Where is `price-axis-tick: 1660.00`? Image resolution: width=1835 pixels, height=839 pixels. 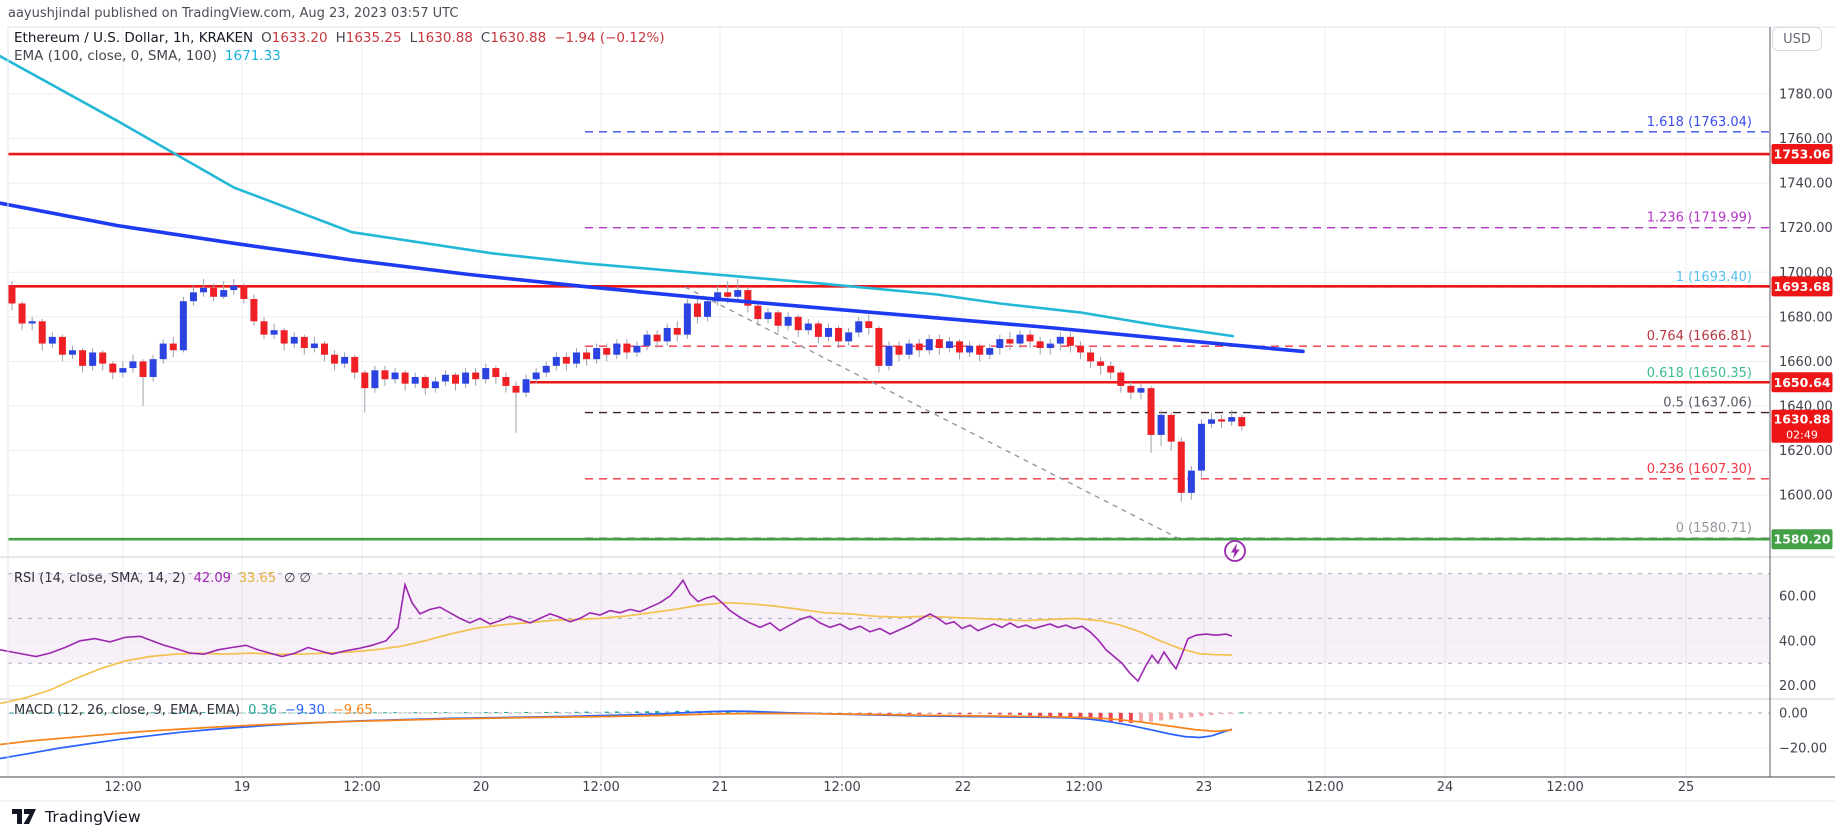 price-axis-tick: 1660.00 is located at coordinates (1806, 362).